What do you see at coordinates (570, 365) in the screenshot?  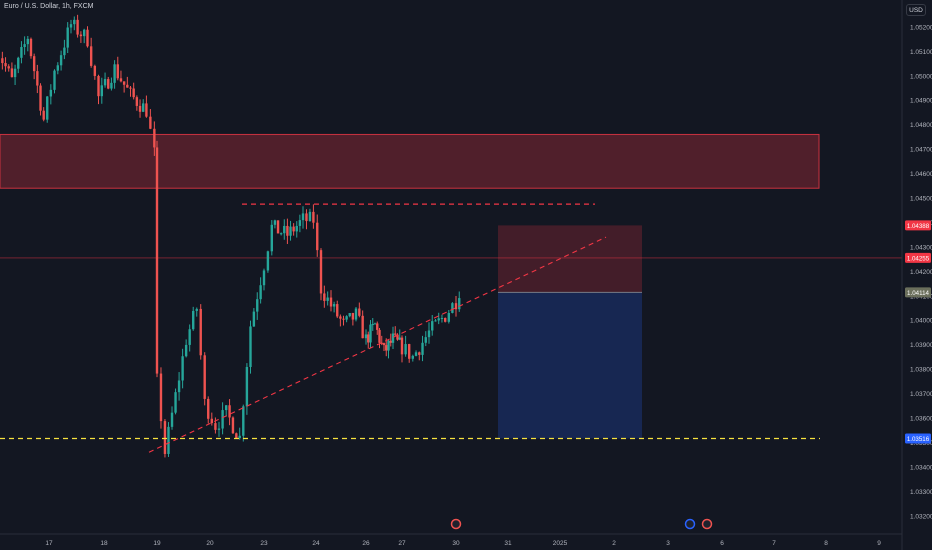 I see `take-profit-zone` at bounding box center [570, 365].